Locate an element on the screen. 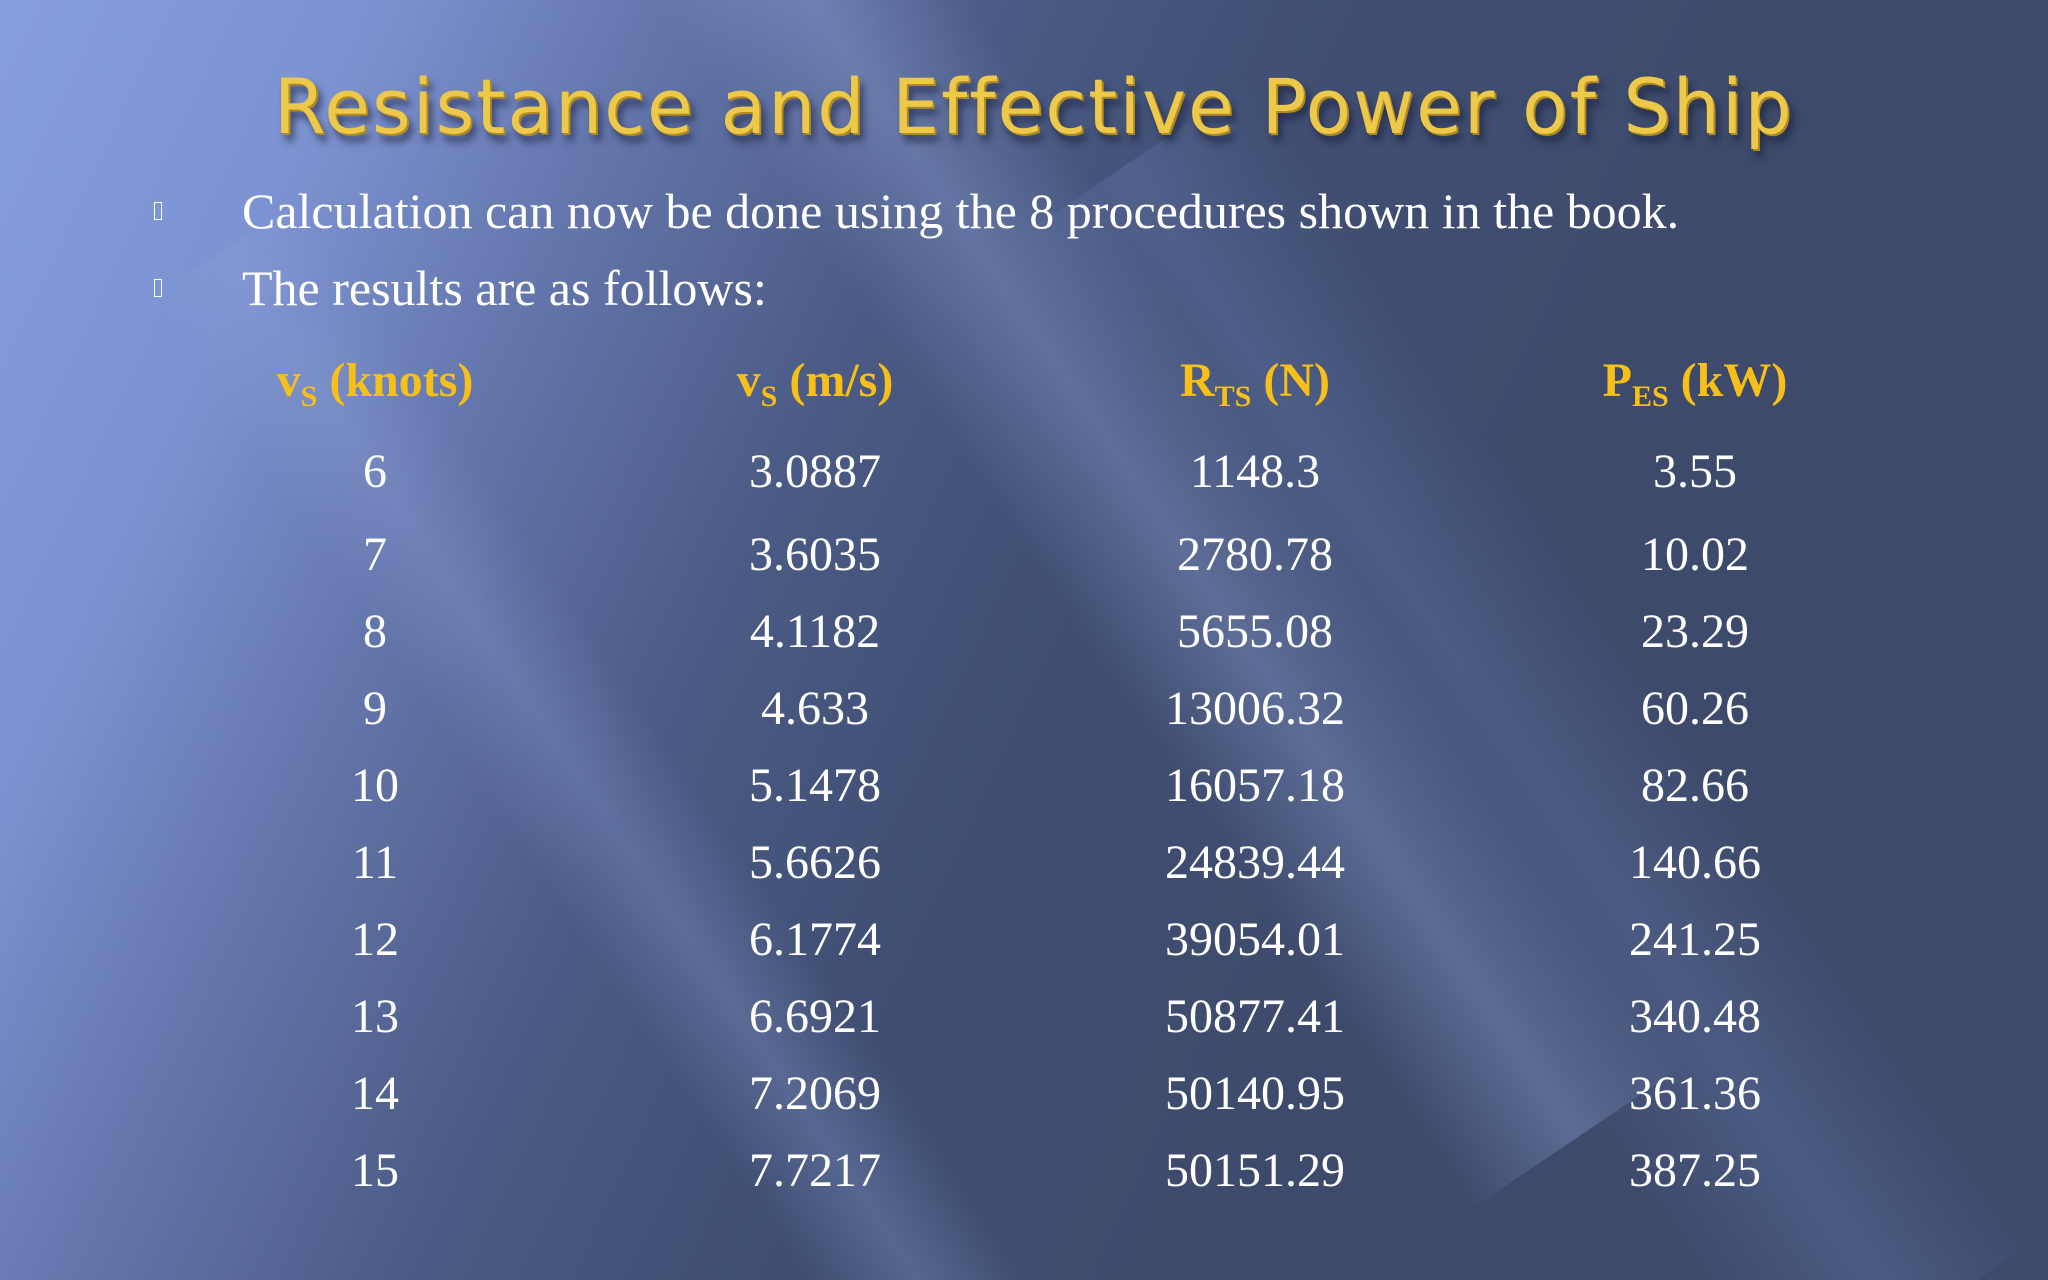 The image size is (2048, 1280). bullet-text: The results are as follows: is located at coordinates (504, 287).